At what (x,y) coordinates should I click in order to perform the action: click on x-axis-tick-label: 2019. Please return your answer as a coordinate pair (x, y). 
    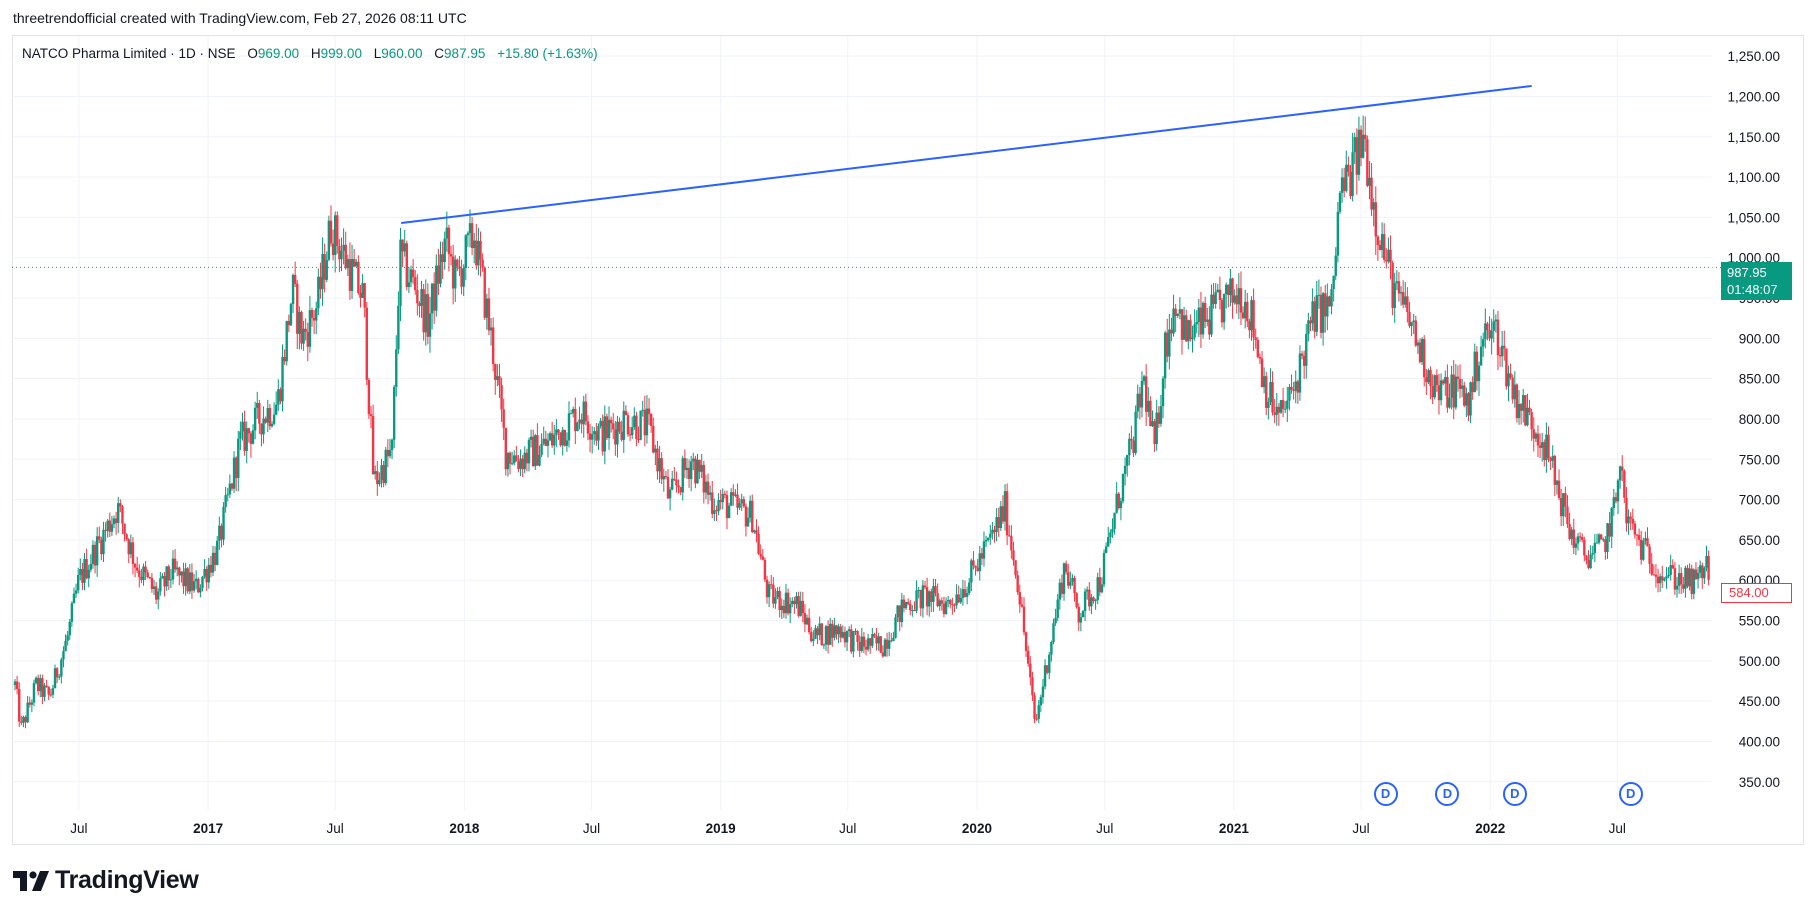
    Looking at the image, I should click on (721, 828).